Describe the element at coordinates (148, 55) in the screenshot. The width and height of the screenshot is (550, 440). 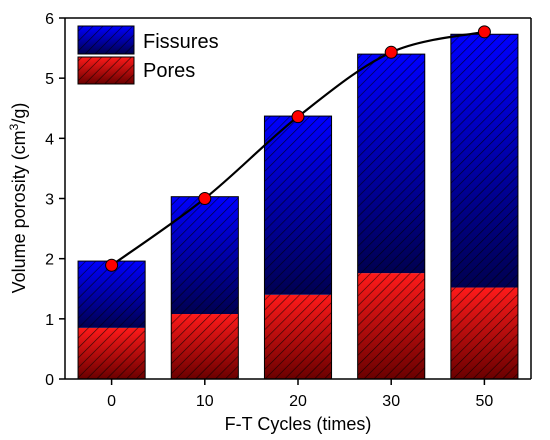
I see `legend: Fissures Pores` at that location.